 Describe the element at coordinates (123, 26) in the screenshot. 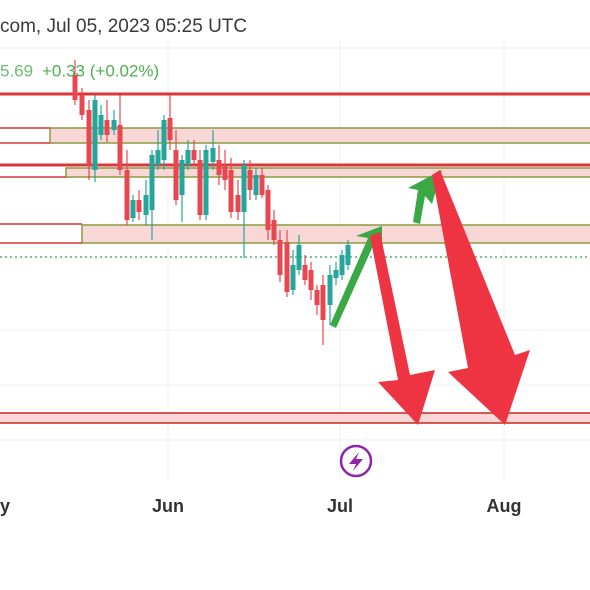

I see `header-source-time: com, Jul 05, 2023 05:25 UTC` at that location.